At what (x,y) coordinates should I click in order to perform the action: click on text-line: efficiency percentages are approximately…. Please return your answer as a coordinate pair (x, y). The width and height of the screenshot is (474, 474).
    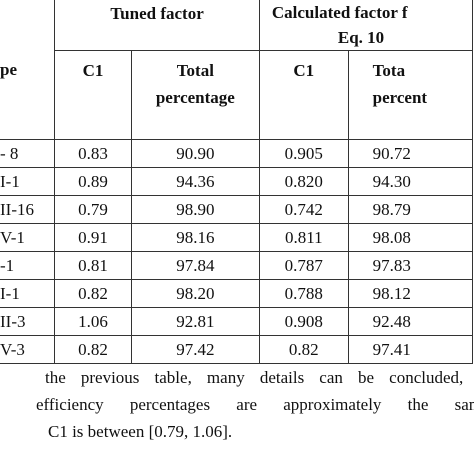
    Looking at the image, I should click on (255, 404).